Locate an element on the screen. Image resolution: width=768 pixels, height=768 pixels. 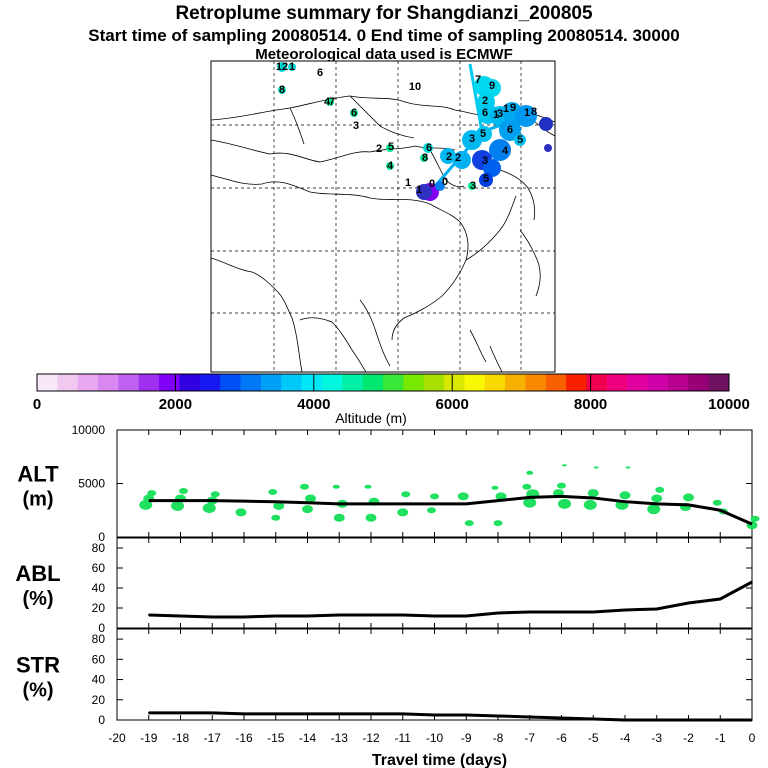
panel-yunit: (m) is located at coordinates (37, 500).